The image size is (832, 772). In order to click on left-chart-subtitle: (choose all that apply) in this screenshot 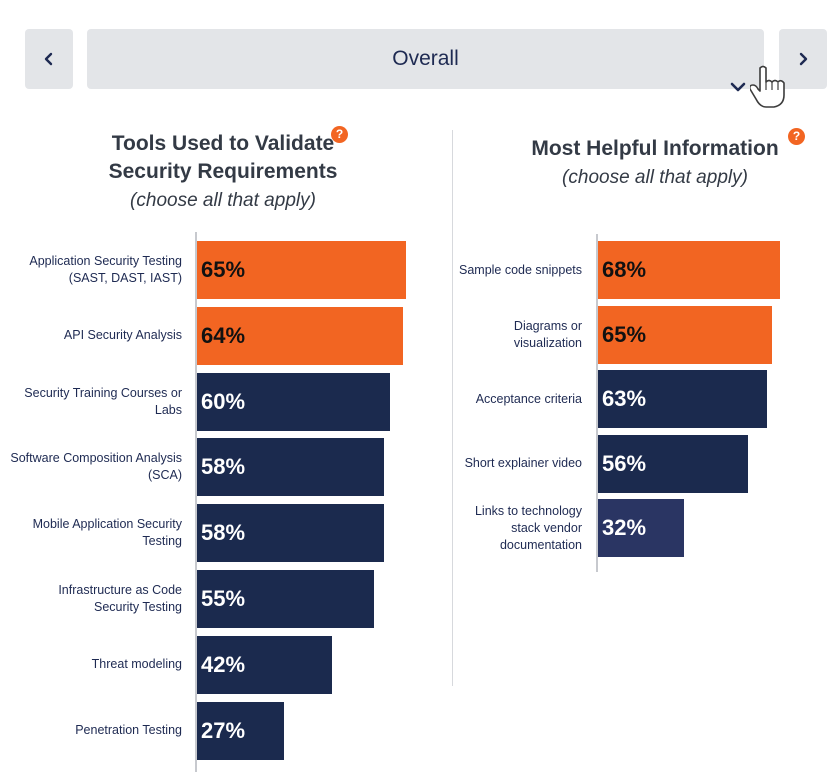, I will do `click(223, 200)`.